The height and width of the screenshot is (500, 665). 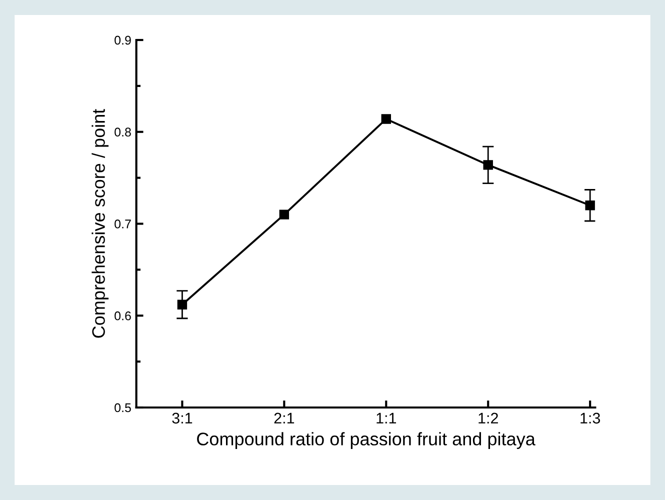 I want to click on x-tick-label: 1:2, so click(x=488, y=418).